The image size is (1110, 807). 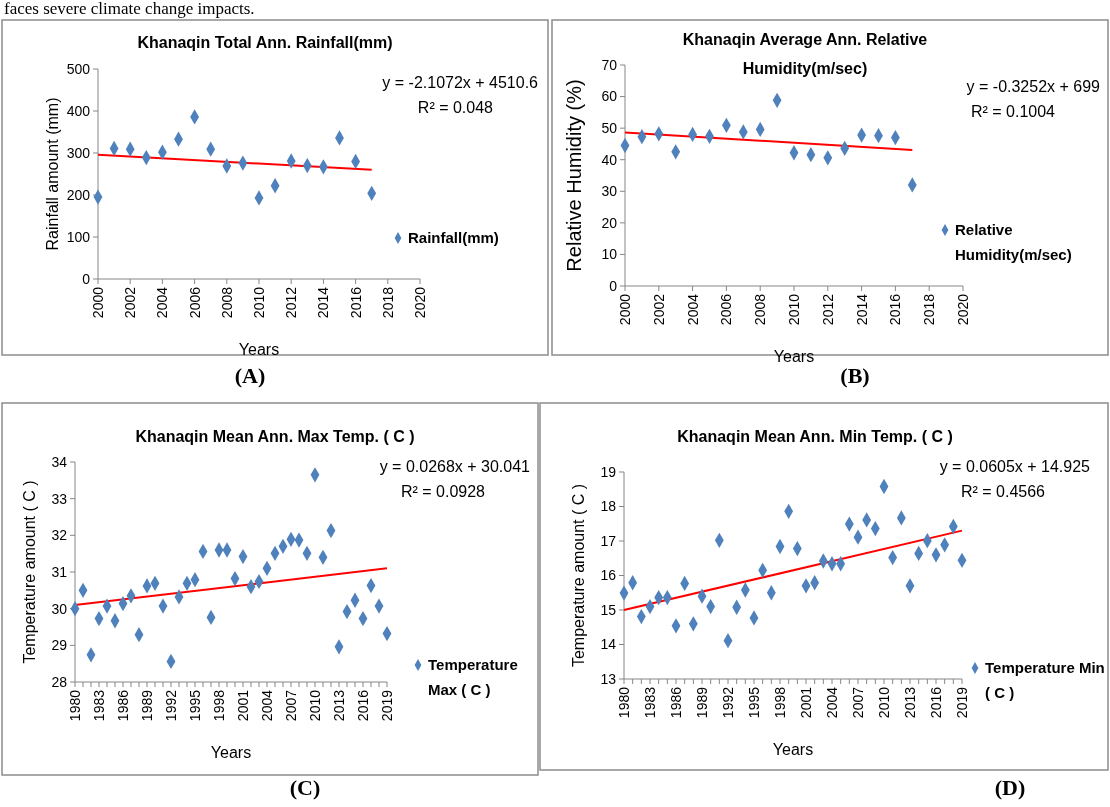 I want to click on y-tick-label: 14, so click(x=608, y=644).